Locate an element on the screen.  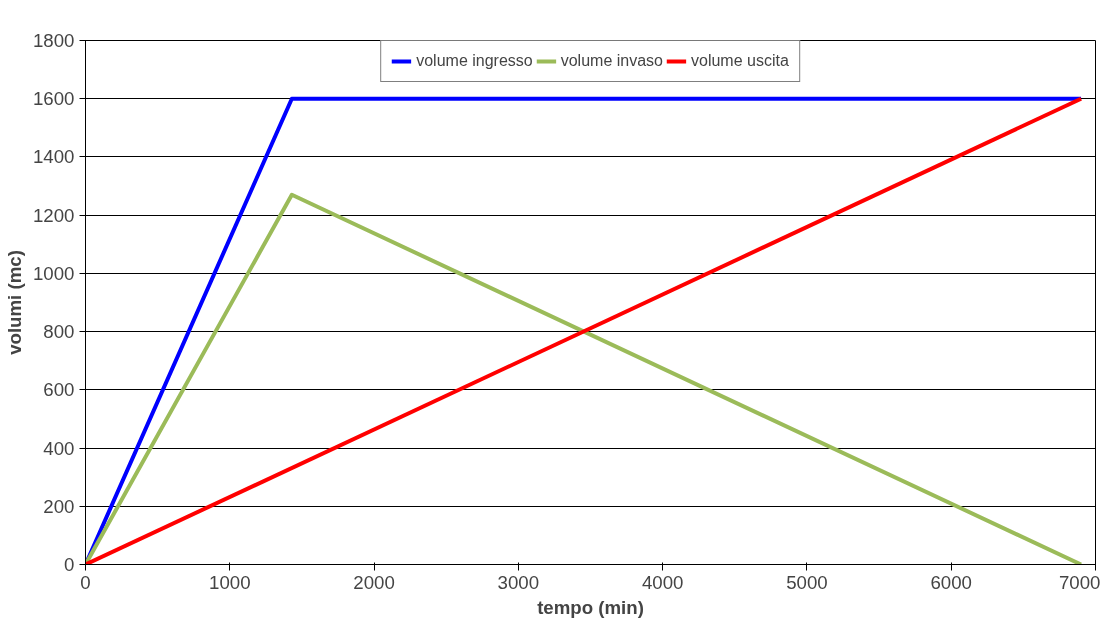
y-tick-label: 1800 is located at coordinates (54, 40).